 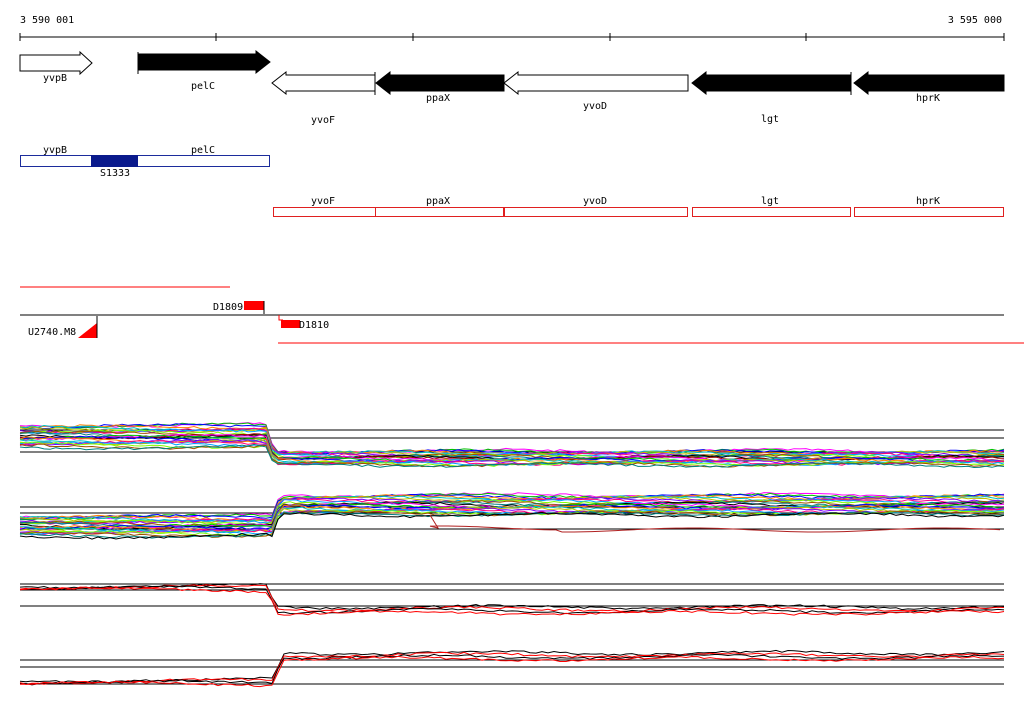 What do you see at coordinates (522, 315) in the screenshot?
I see `transcript-feature-track: D1809 D1810 U2740.M8` at bounding box center [522, 315].